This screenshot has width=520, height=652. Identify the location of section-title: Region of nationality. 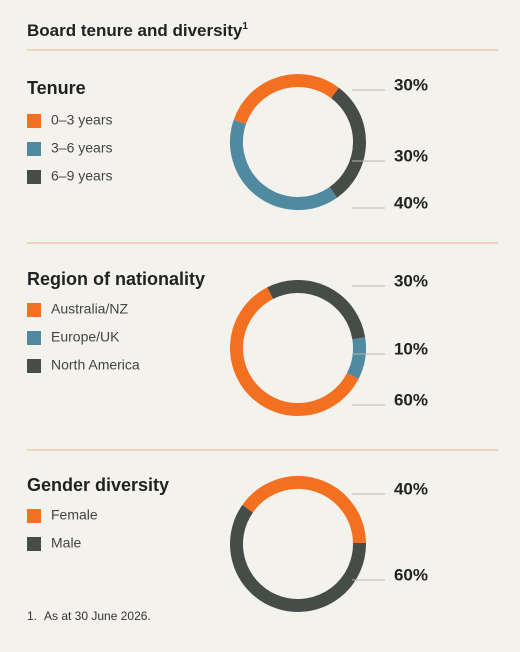
(116, 279).